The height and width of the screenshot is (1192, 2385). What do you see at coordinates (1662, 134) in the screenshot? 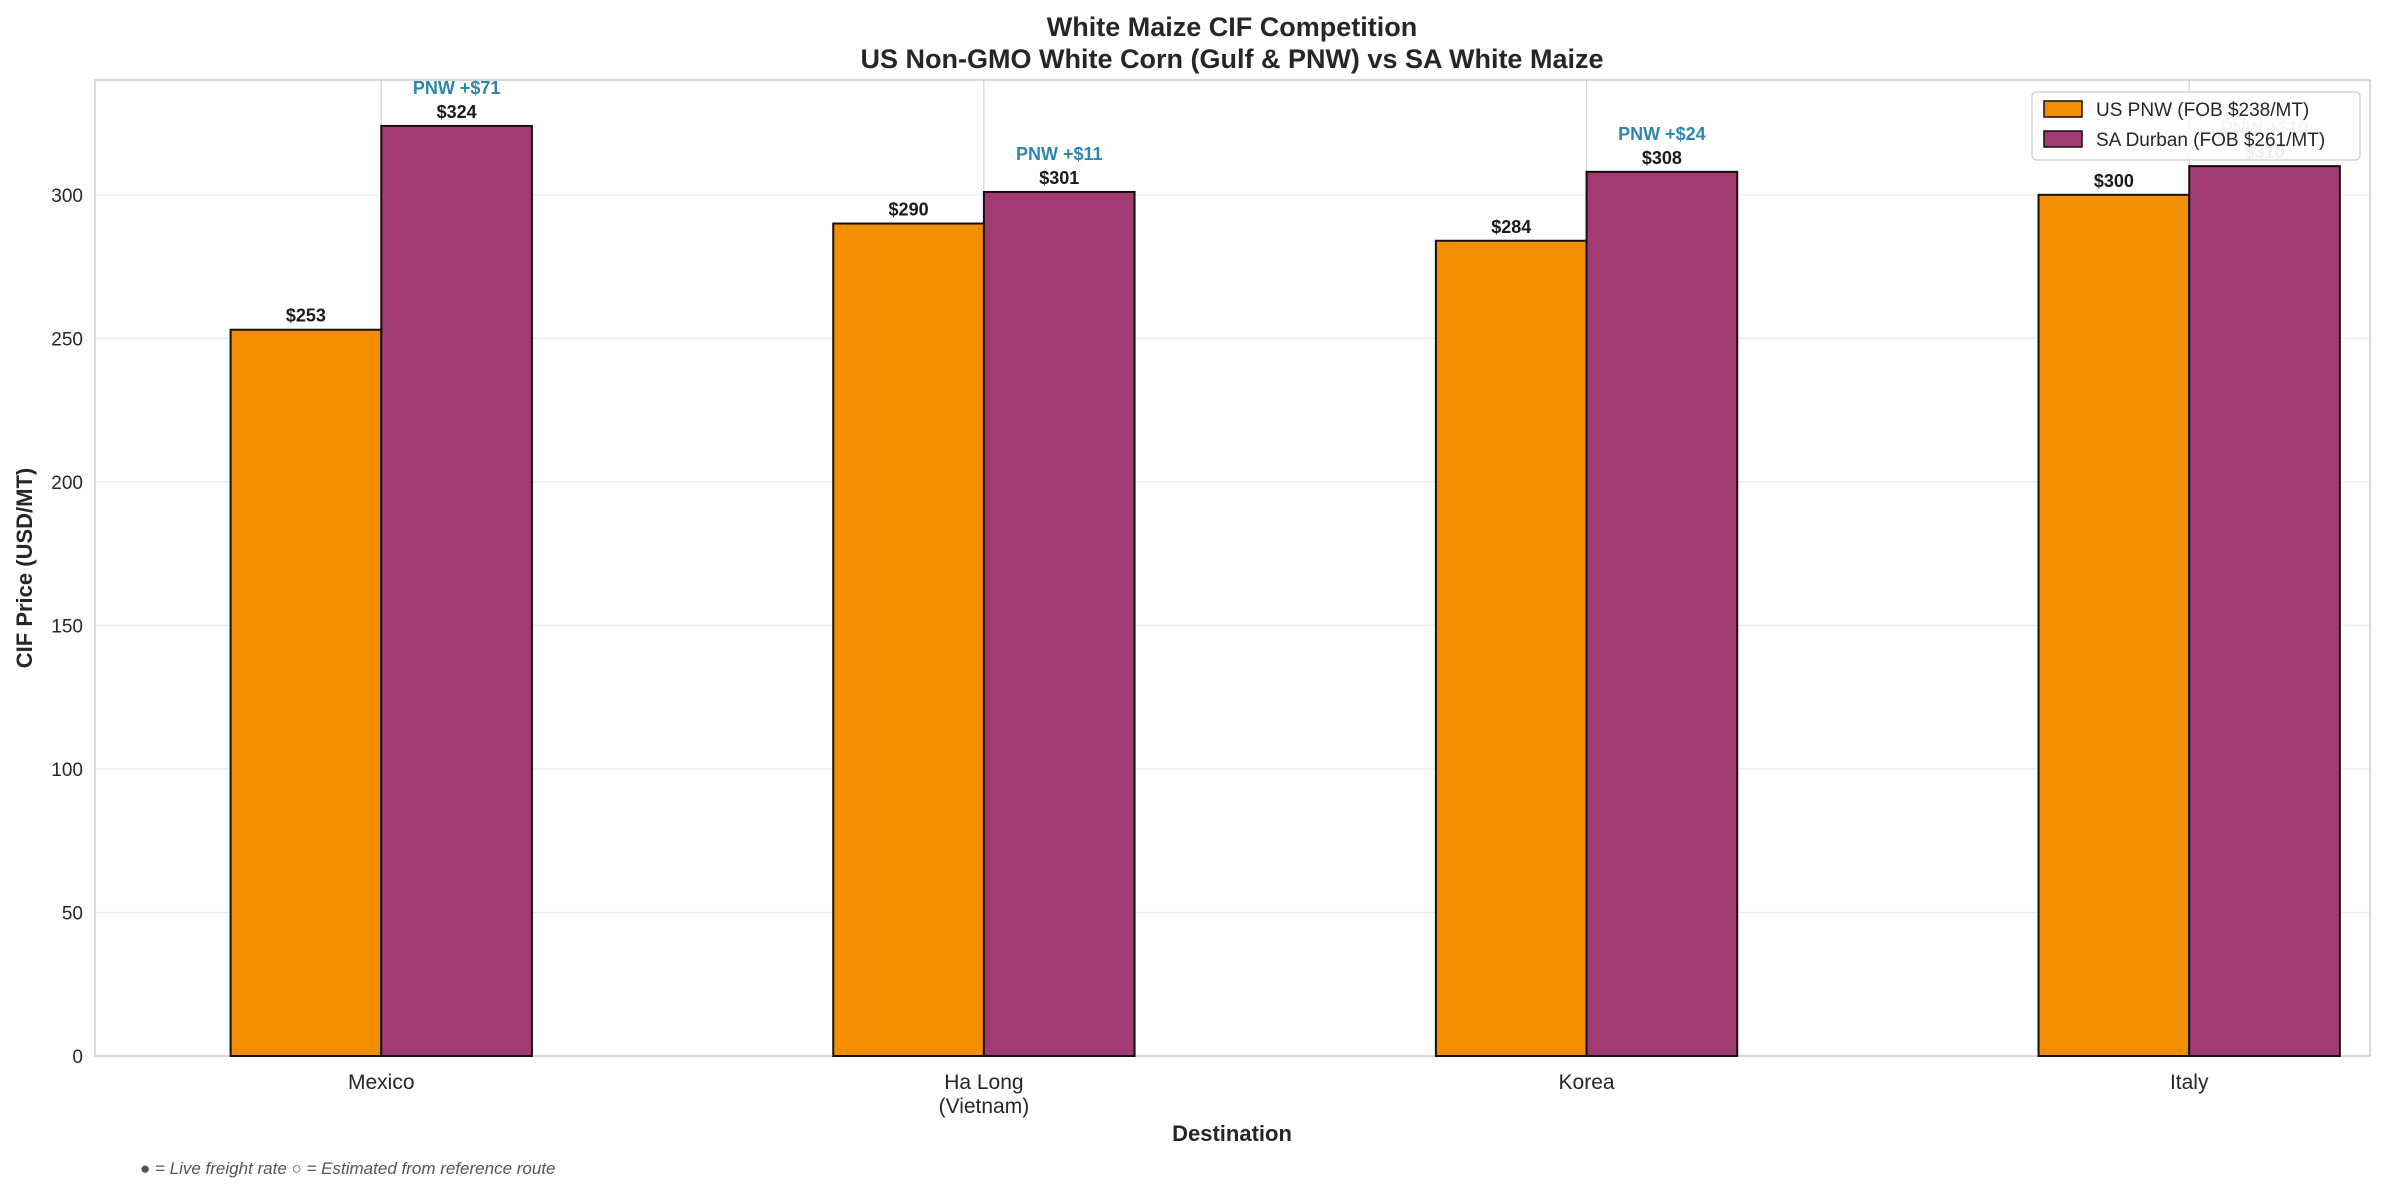
I see `difference-annotation: PNW +$24` at bounding box center [1662, 134].